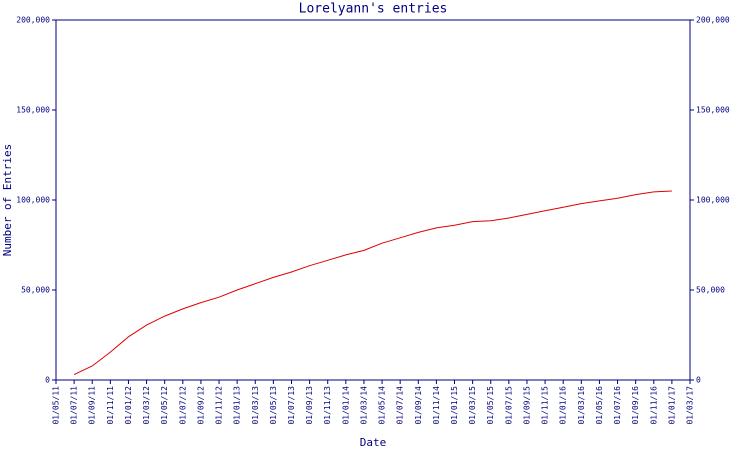  I want to click on x-tick-label: 01/11/14, so click(436, 405).